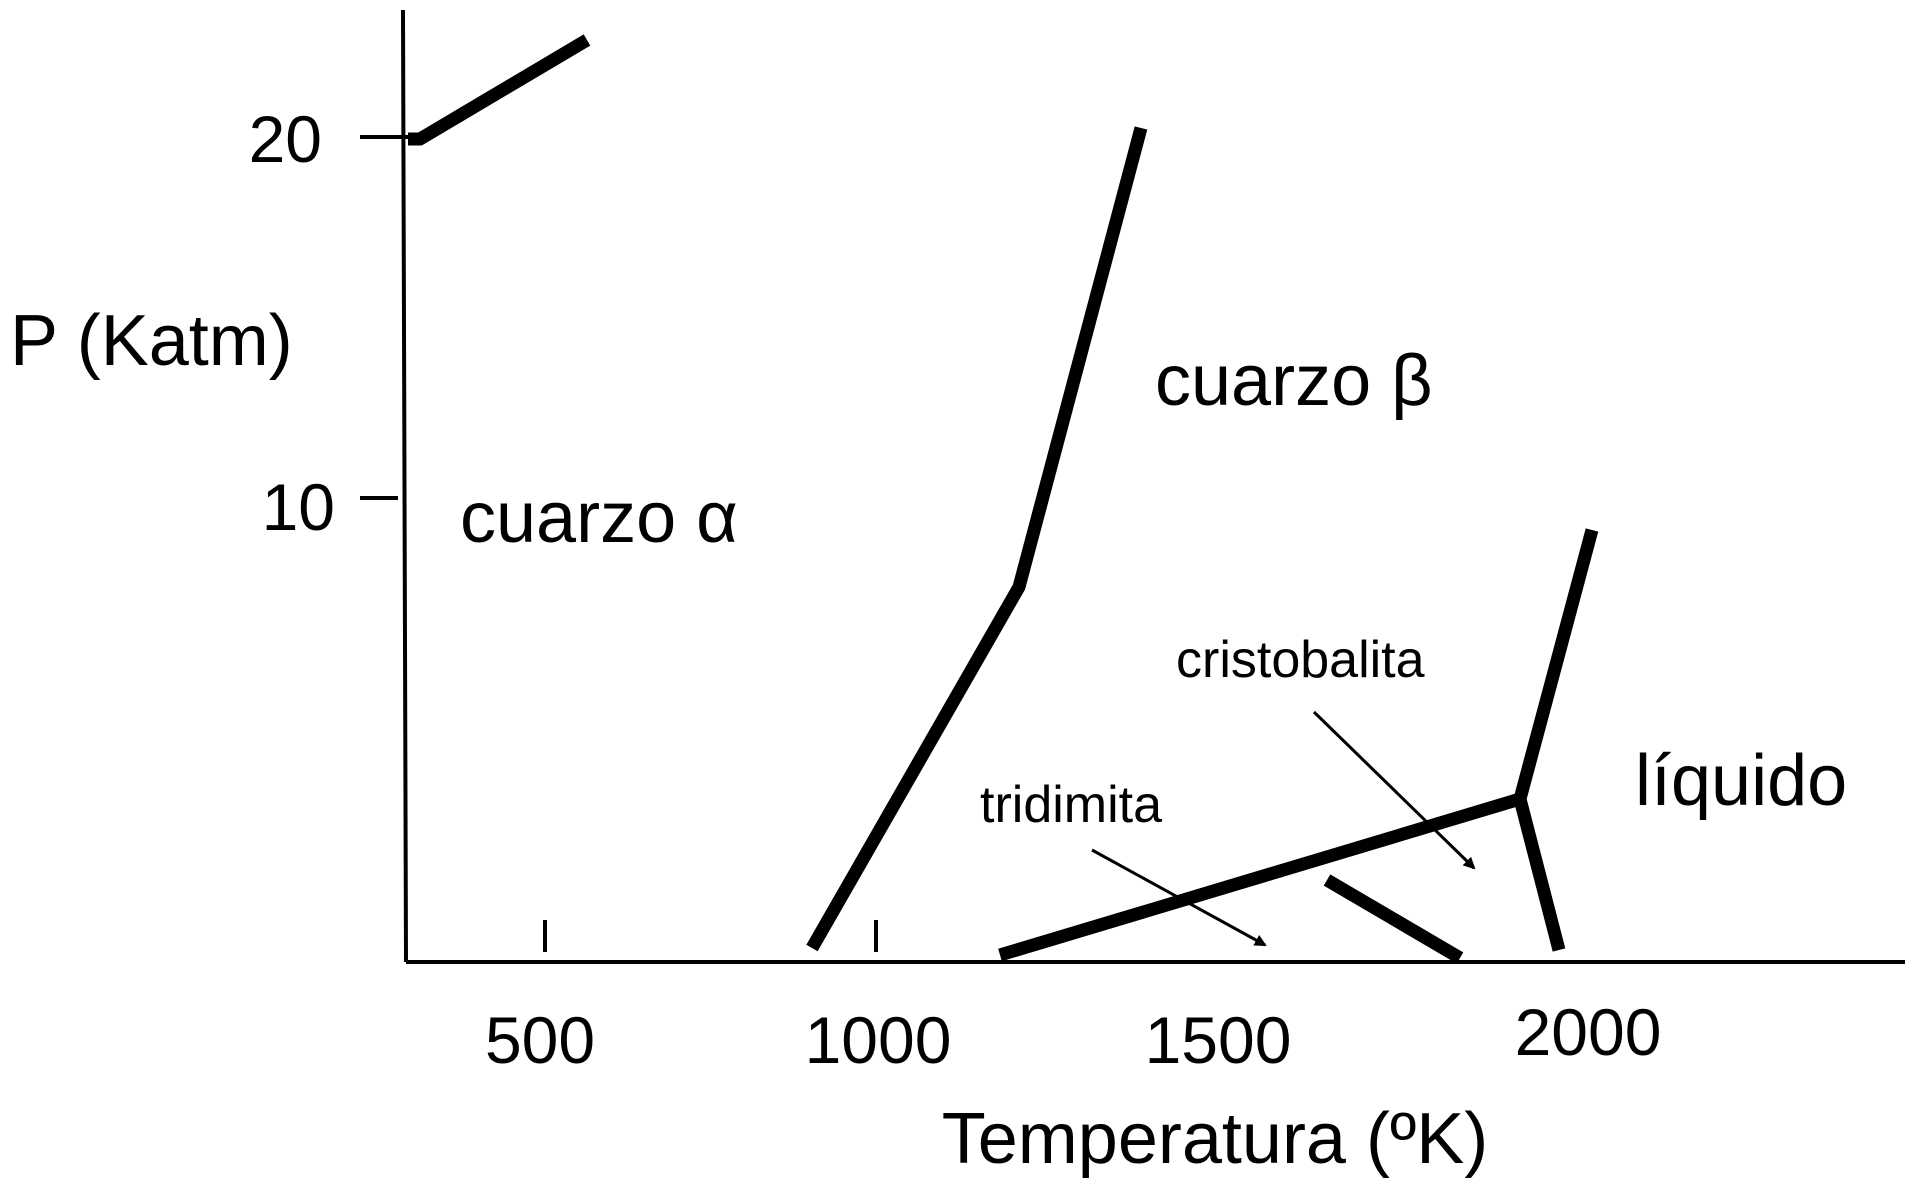  I want to click on boundary-tridymite-upper, so click(1260, 877).